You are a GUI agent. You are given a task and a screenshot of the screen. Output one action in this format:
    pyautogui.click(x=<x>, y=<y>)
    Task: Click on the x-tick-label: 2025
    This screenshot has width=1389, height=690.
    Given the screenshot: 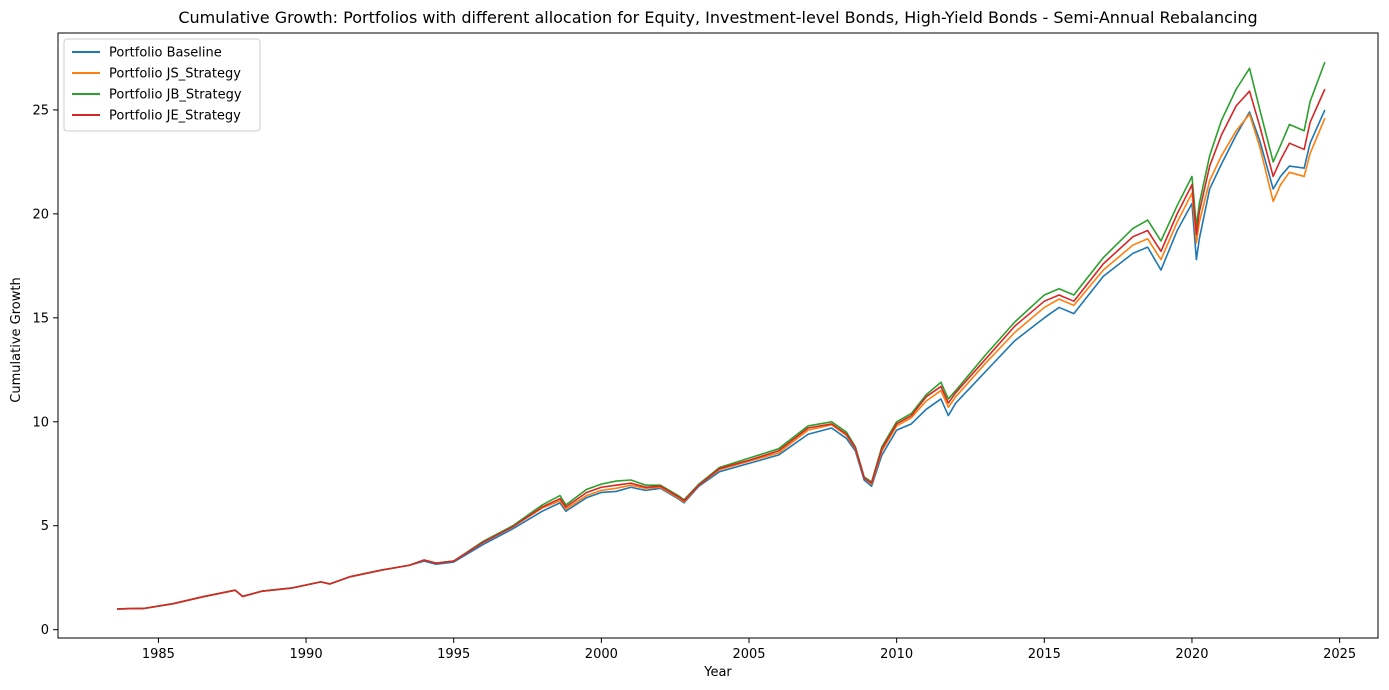 What is the action you would take?
    pyautogui.click(x=1339, y=654)
    